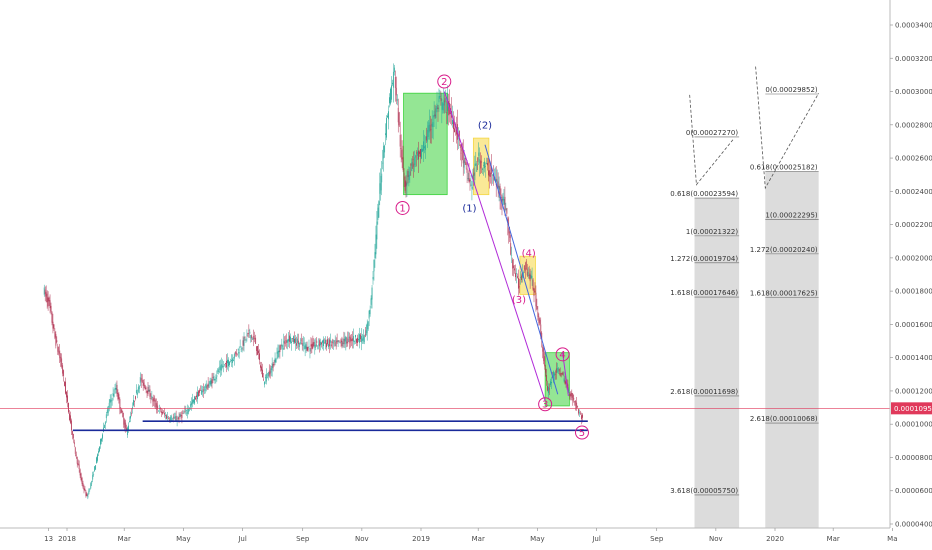  What do you see at coordinates (716, 539) in the screenshot?
I see `x-tick-label: Nov` at bounding box center [716, 539].